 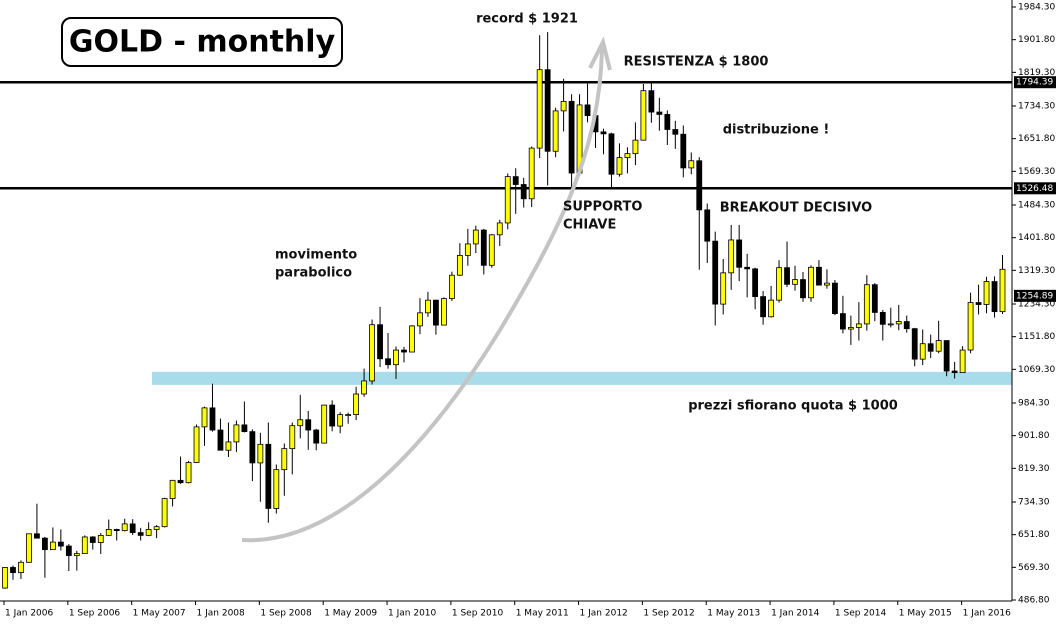 What do you see at coordinates (95, 614) in the screenshot?
I see `x-tick-label: 1 Sep 2006` at bounding box center [95, 614].